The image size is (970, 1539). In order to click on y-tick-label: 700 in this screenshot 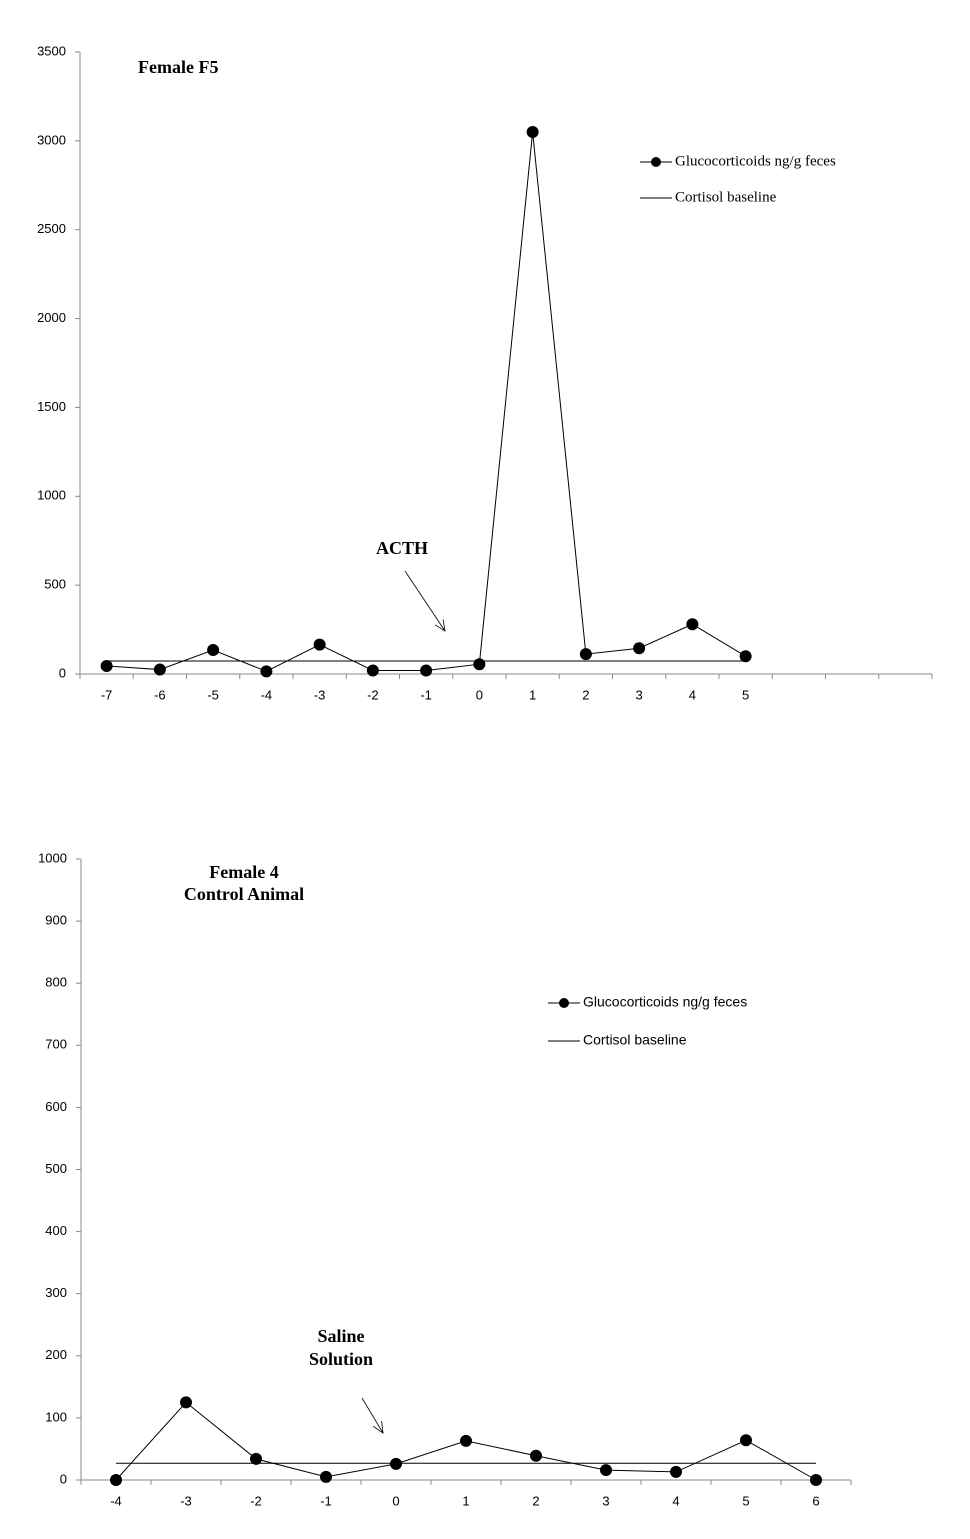, I will do `click(56, 1044)`.